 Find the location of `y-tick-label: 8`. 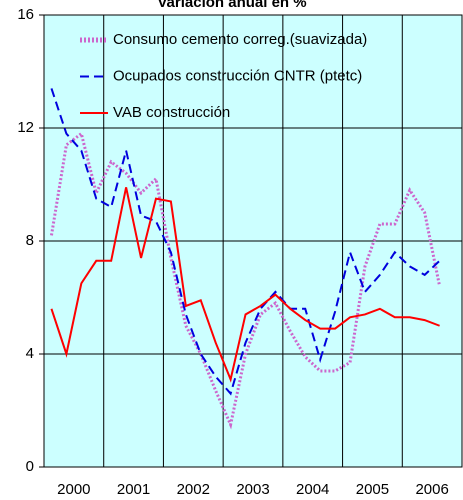

y-tick-label: 8 is located at coordinates (30, 240).